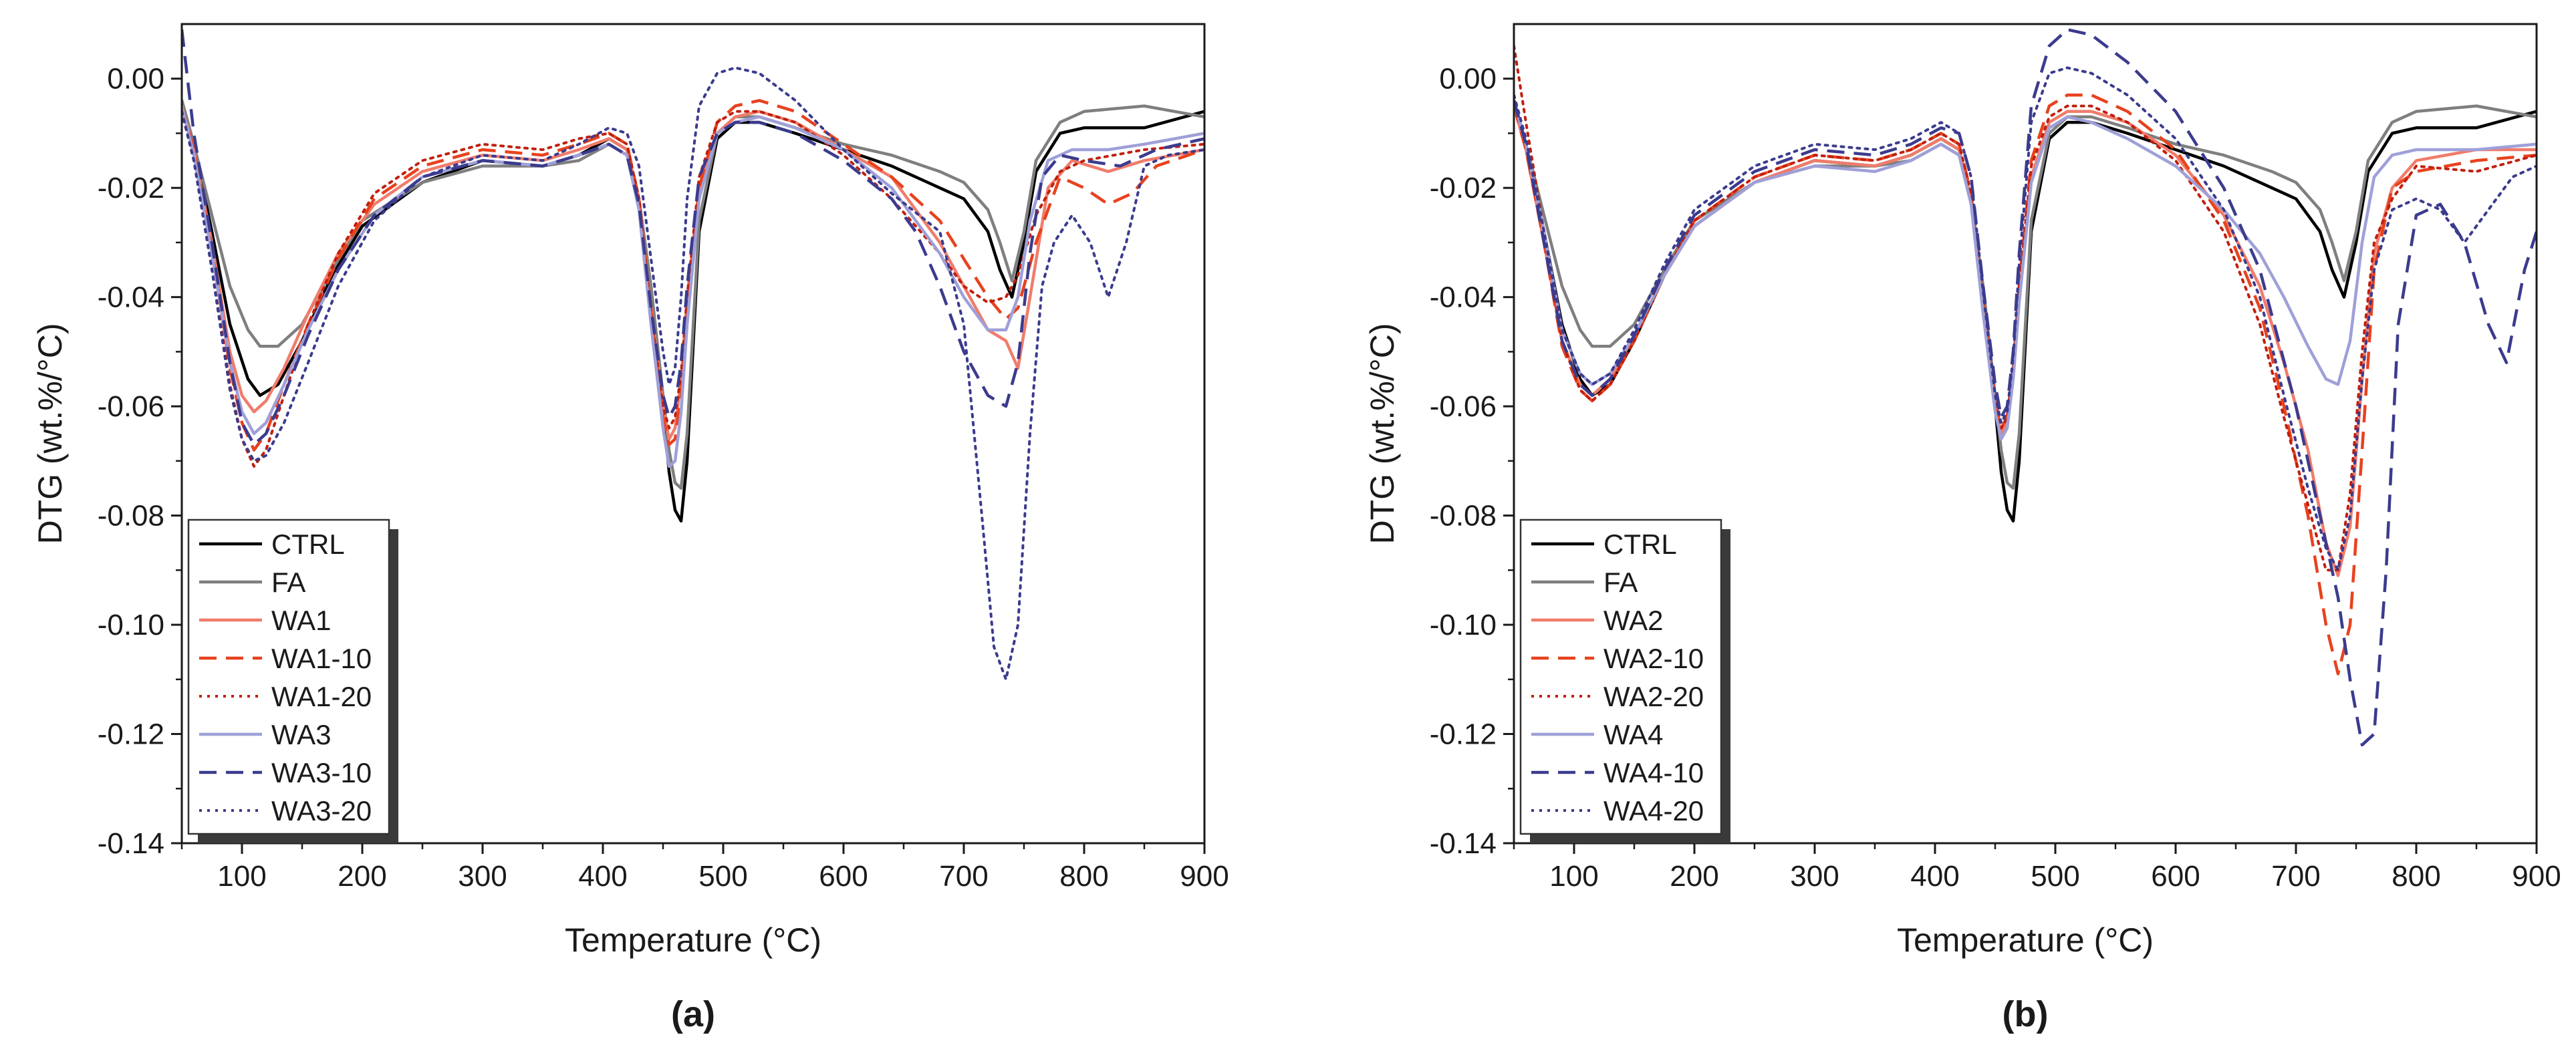  What do you see at coordinates (321, 696) in the screenshot?
I see `legend-label: WA1-20` at bounding box center [321, 696].